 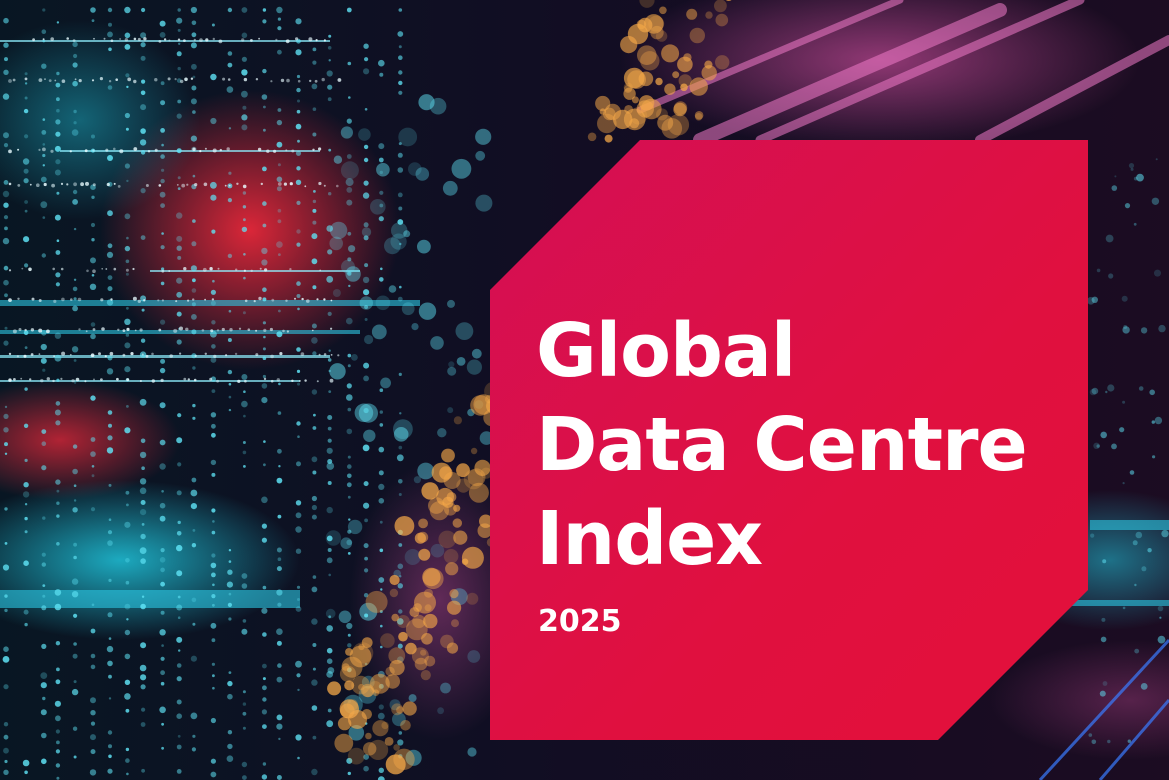 I want to click on title-line-2: Data Centre, so click(x=782, y=445).